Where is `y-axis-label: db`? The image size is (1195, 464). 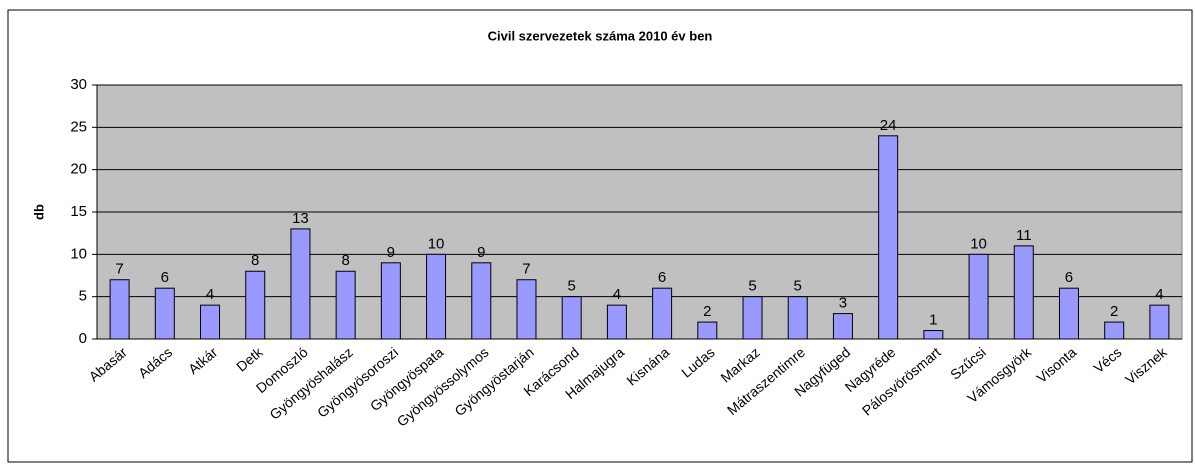 y-axis-label: db is located at coordinates (38, 212).